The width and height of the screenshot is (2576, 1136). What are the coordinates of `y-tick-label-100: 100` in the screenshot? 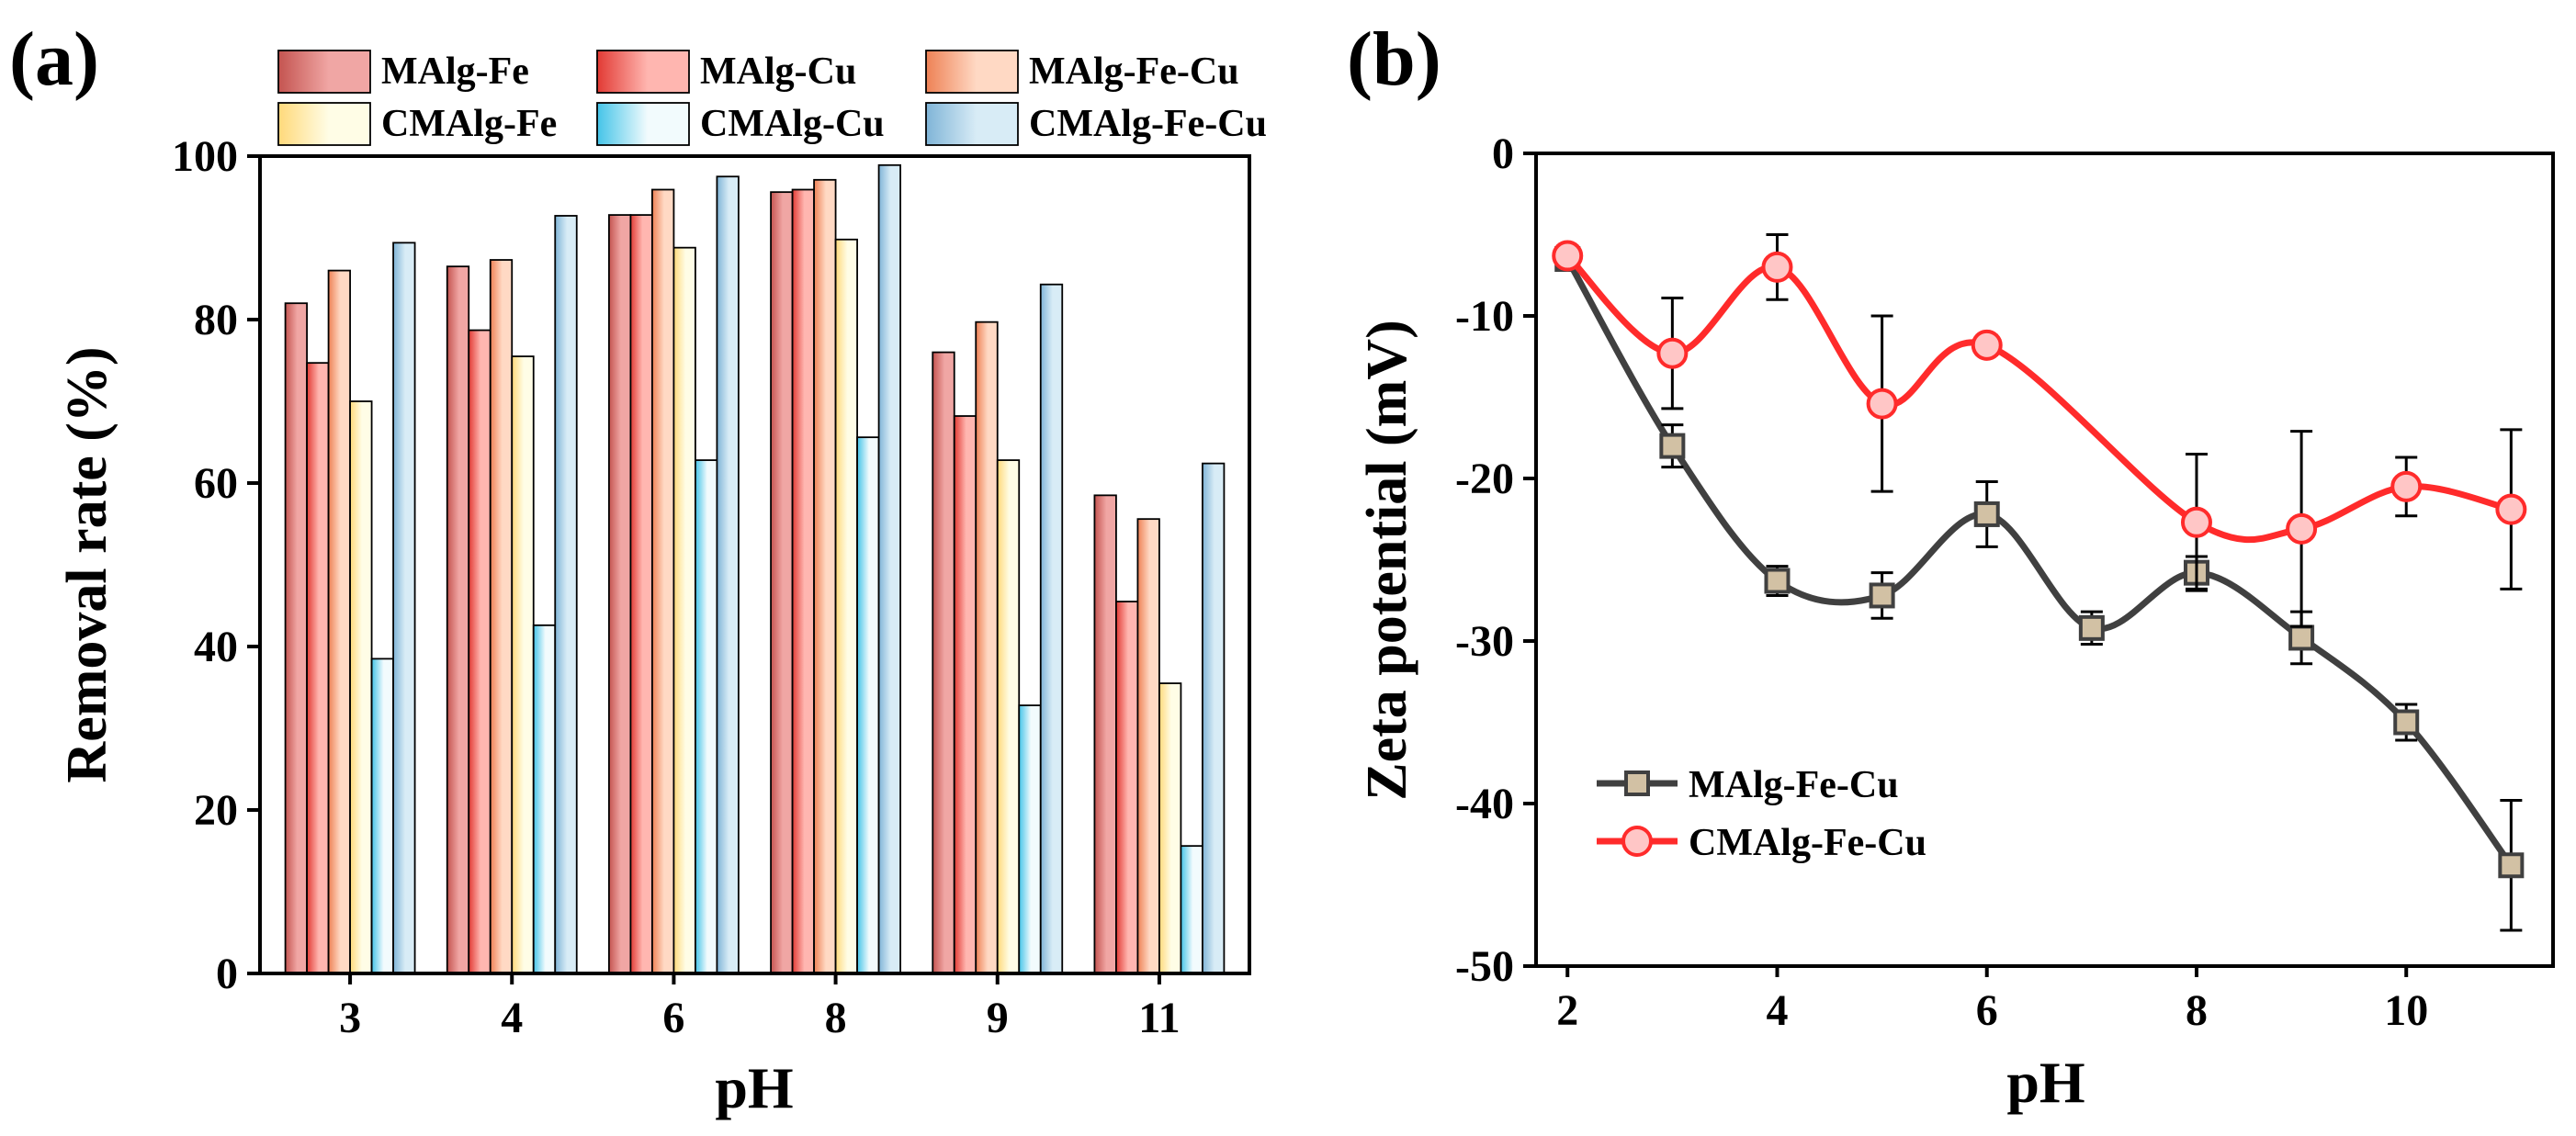 It's located at (205, 156).